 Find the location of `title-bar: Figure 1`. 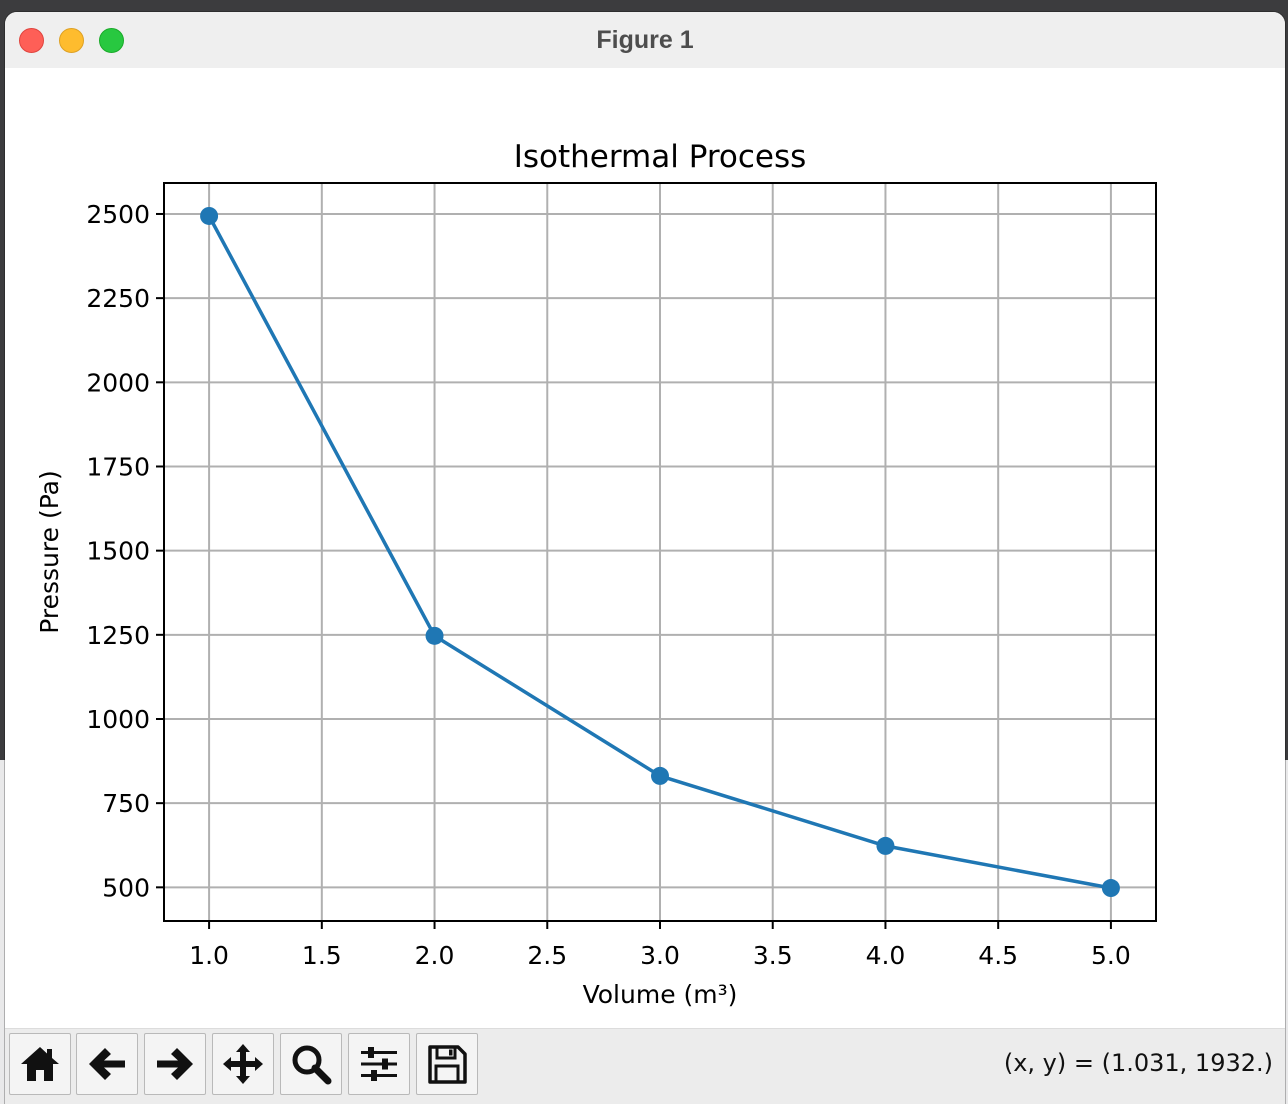

title-bar: Figure 1 is located at coordinates (645, 40).